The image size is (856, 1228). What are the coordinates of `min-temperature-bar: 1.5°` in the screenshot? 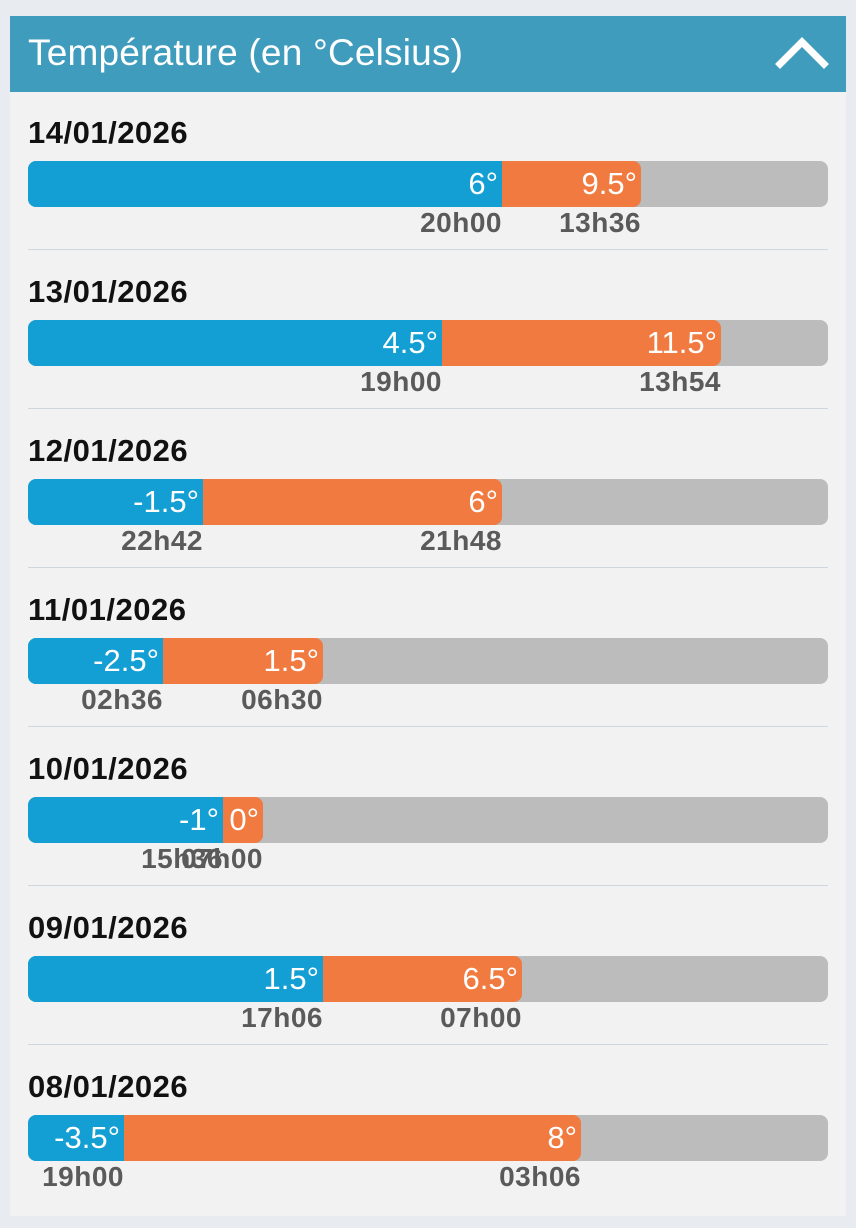 It's located at (175, 979).